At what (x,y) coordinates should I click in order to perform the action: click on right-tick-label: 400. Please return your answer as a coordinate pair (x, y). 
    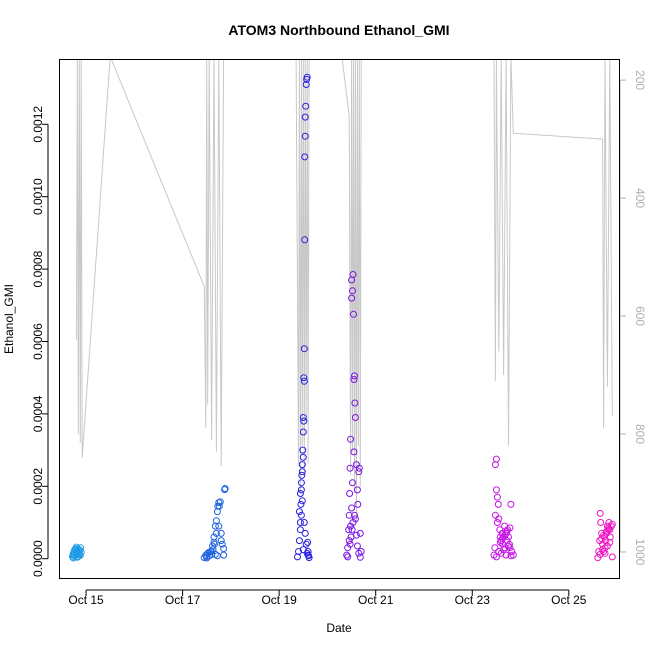
    Looking at the image, I should click on (640, 198).